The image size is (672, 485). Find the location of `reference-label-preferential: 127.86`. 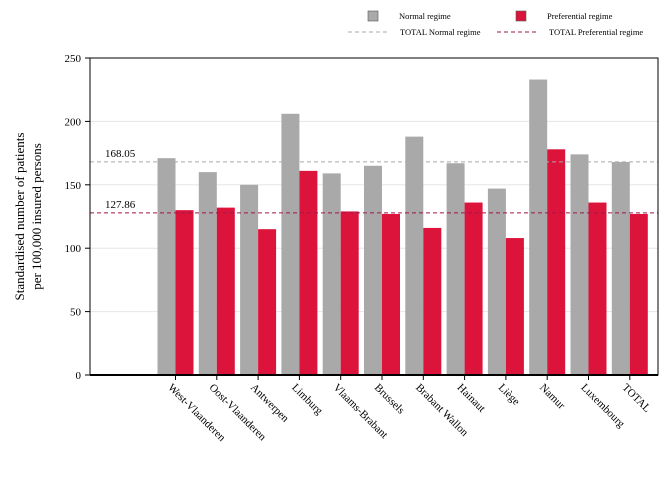

reference-label-preferential: 127.86 is located at coordinates (120, 205).